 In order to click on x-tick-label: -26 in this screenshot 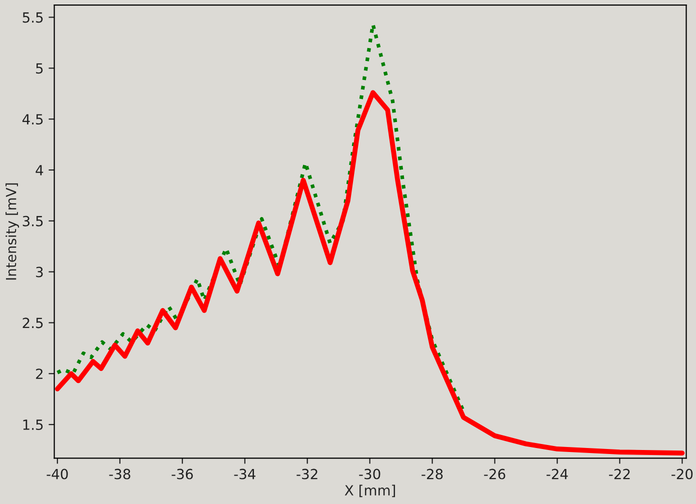, I will do `click(495, 474)`.